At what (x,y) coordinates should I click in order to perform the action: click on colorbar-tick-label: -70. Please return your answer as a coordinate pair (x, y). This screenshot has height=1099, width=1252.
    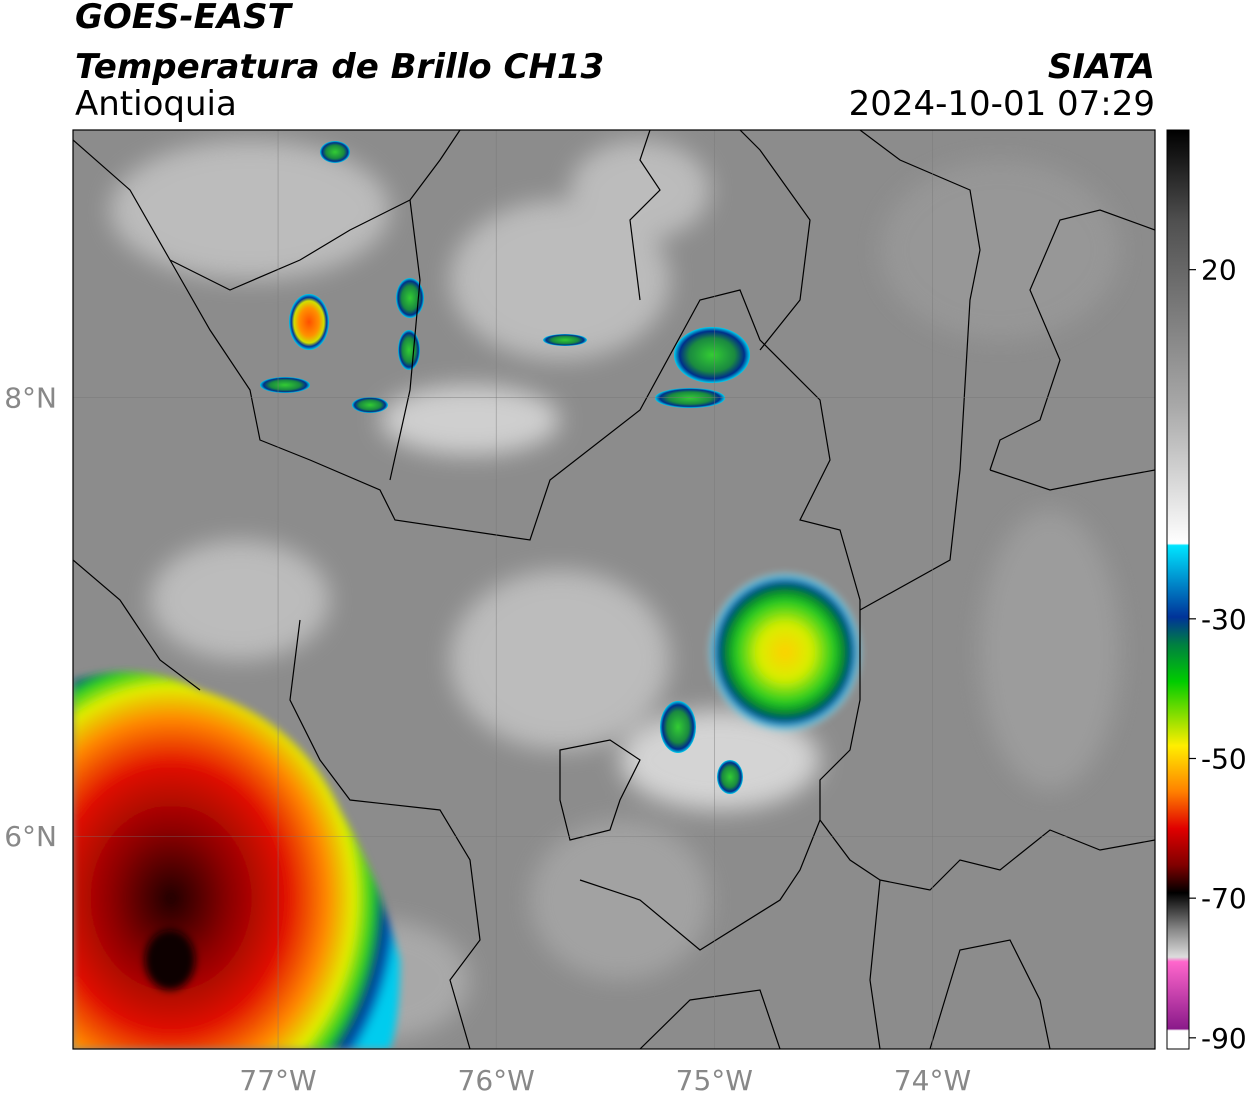
    Looking at the image, I should click on (1224, 898).